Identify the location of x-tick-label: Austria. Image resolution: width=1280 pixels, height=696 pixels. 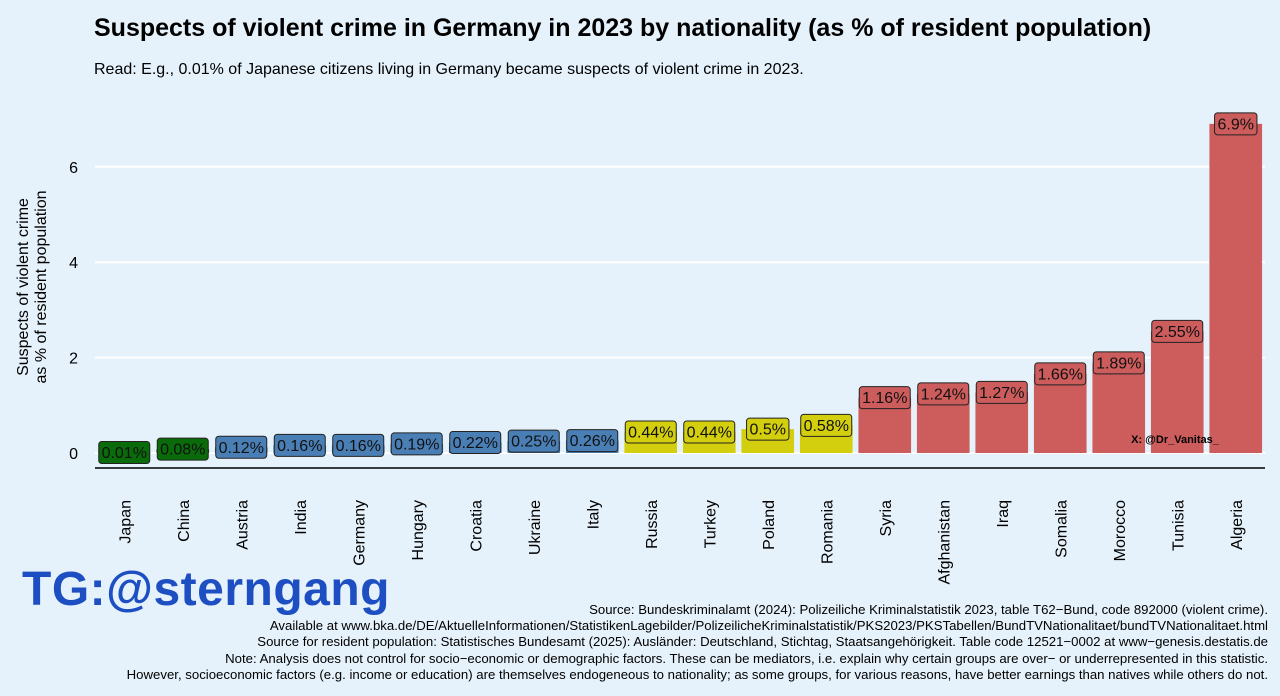
(242, 525).